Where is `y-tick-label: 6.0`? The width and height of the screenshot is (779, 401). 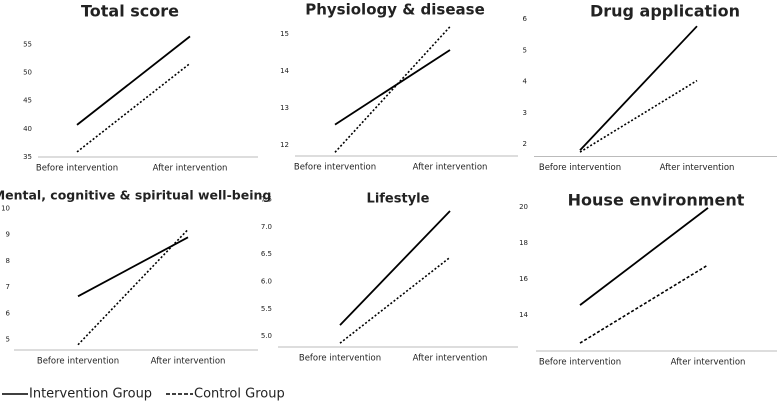 y-tick-label: 6.0 is located at coordinates (266, 281).